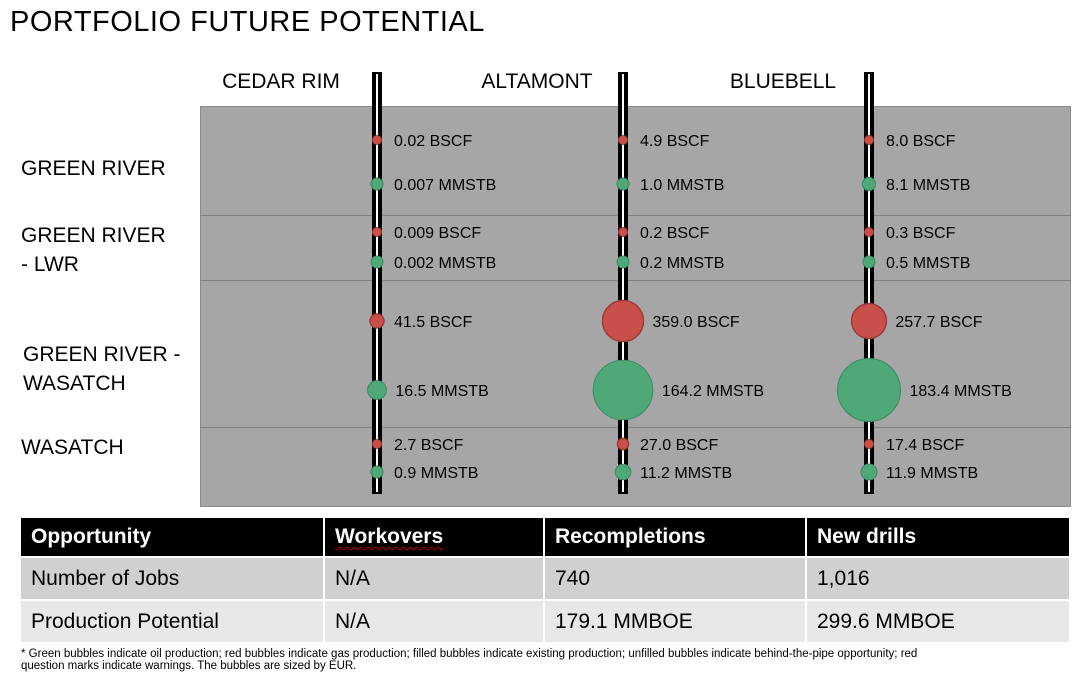 The height and width of the screenshot is (680, 1083). What do you see at coordinates (928, 263) in the screenshot?
I see `oil-value-label: 0.5 MMSTB` at bounding box center [928, 263].